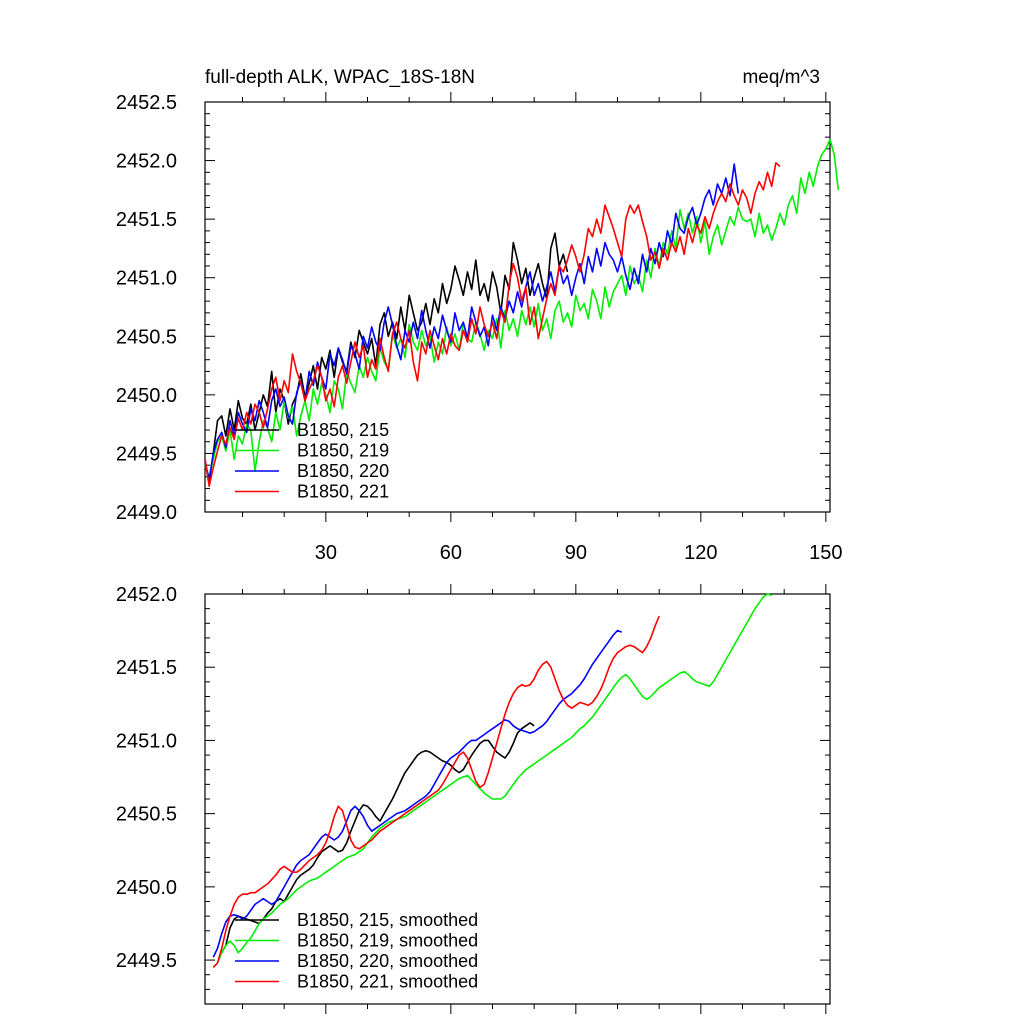  I want to click on top-ytick-label: 2452.5, so click(146, 103).